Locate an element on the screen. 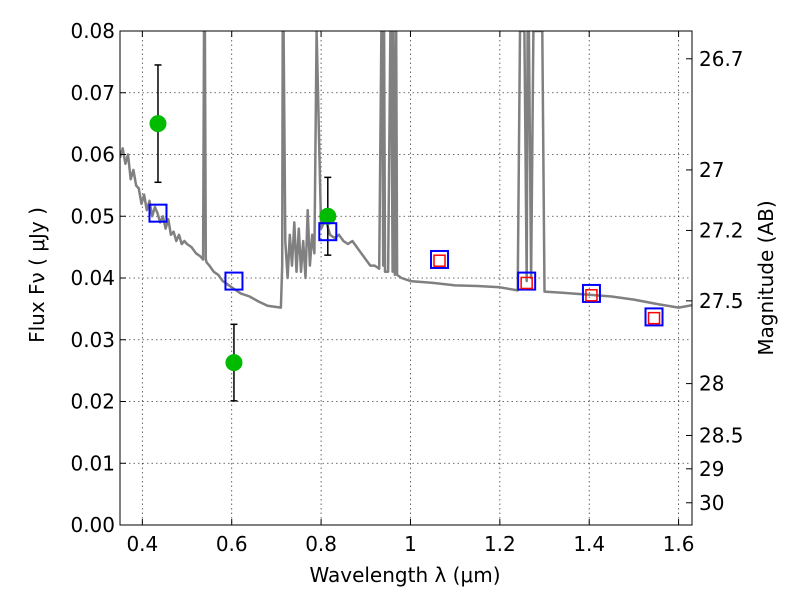 The width and height of the screenshot is (800, 600). right-y-tick-label: 27.5 is located at coordinates (721, 301).